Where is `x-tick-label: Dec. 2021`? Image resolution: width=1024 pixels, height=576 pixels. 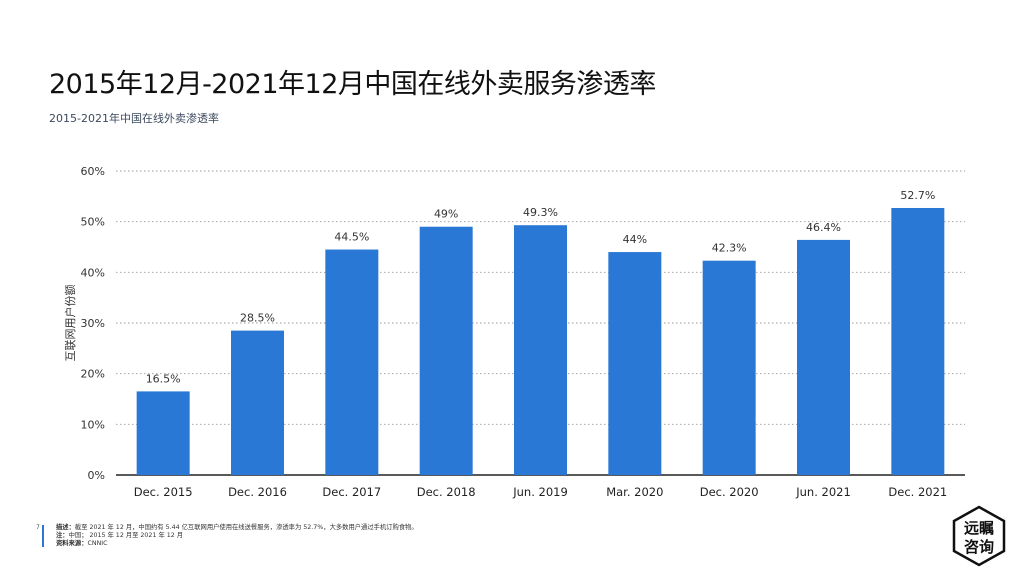
x-tick-label: Dec. 2021 is located at coordinates (917, 492).